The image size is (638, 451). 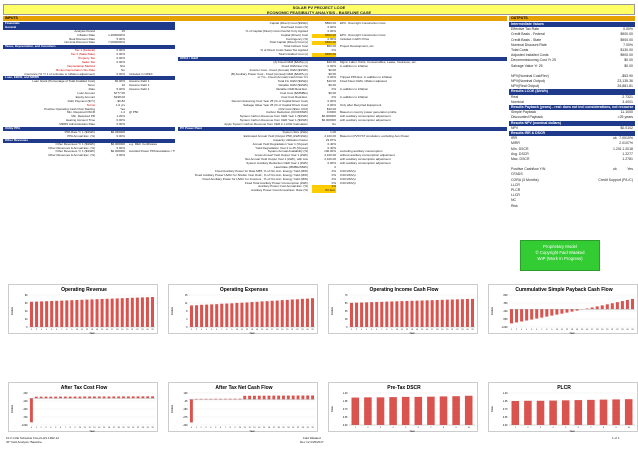 What do you see at coordinates (324, 55) in the screenshot?
I see `input-mid-value: $850.00` at bounding box center [324, 55].